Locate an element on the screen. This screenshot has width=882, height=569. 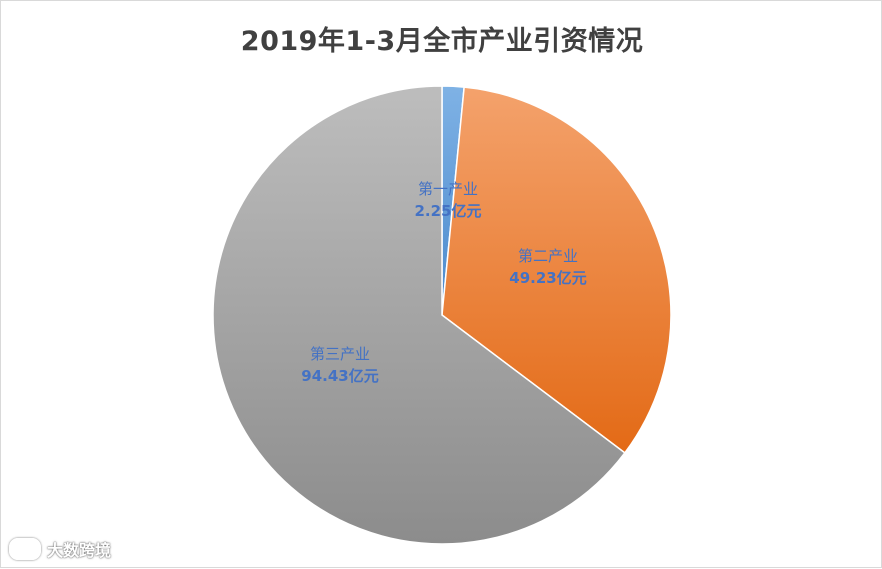
chart-title: 2019年1-3月全市产业引资情况 is located at coordinates (442, 41).